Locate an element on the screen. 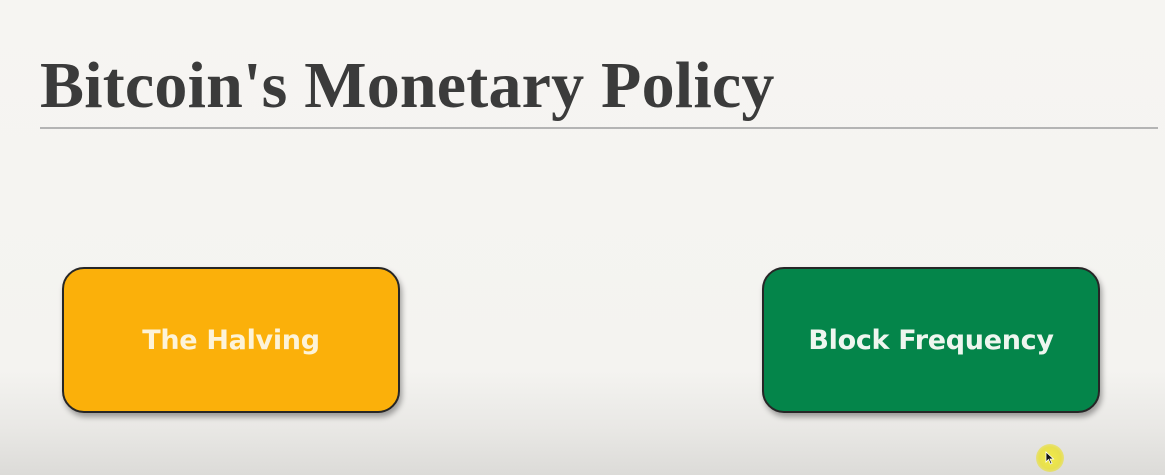 This screenshot has width=1165, height=475. block-frequency-label: Block Frequency is located at coordinates (931, 340).